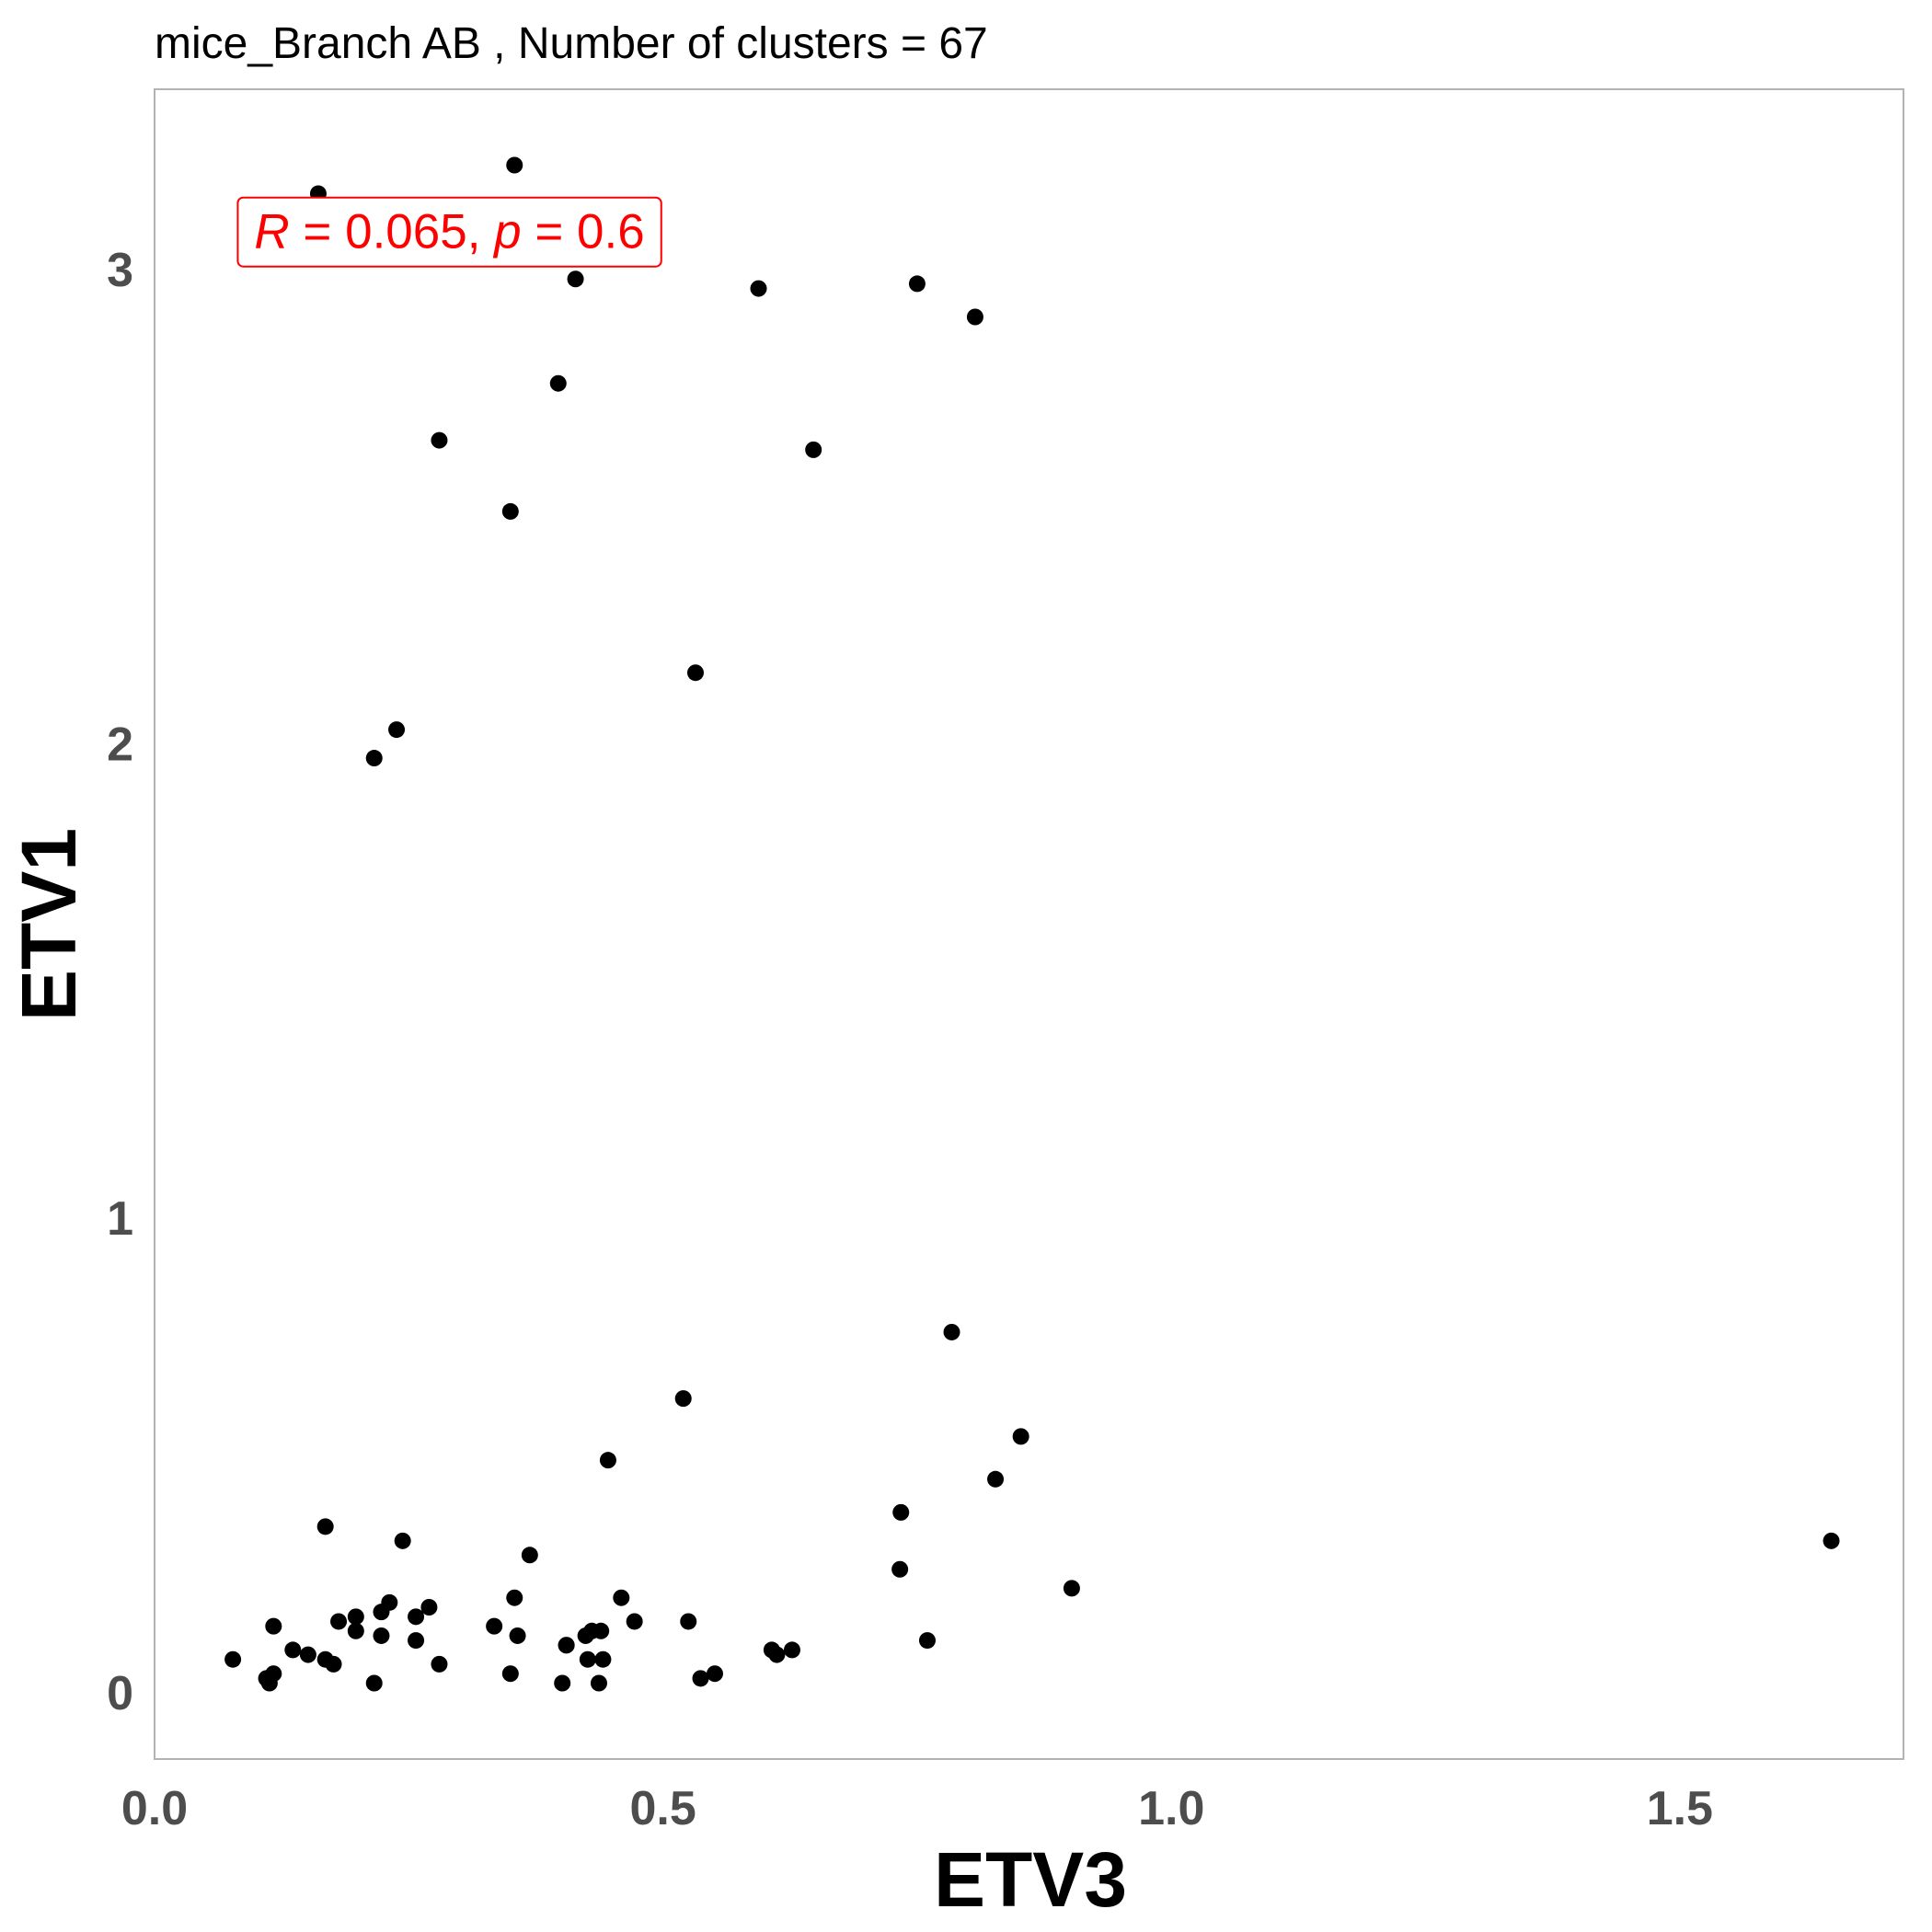 The height and width of the screenshot is (1932, 1932). Describe the element at coordinates (120, 982) in the screenshot. I see `y-axis-ticks: 0 1 2 3` at that location.